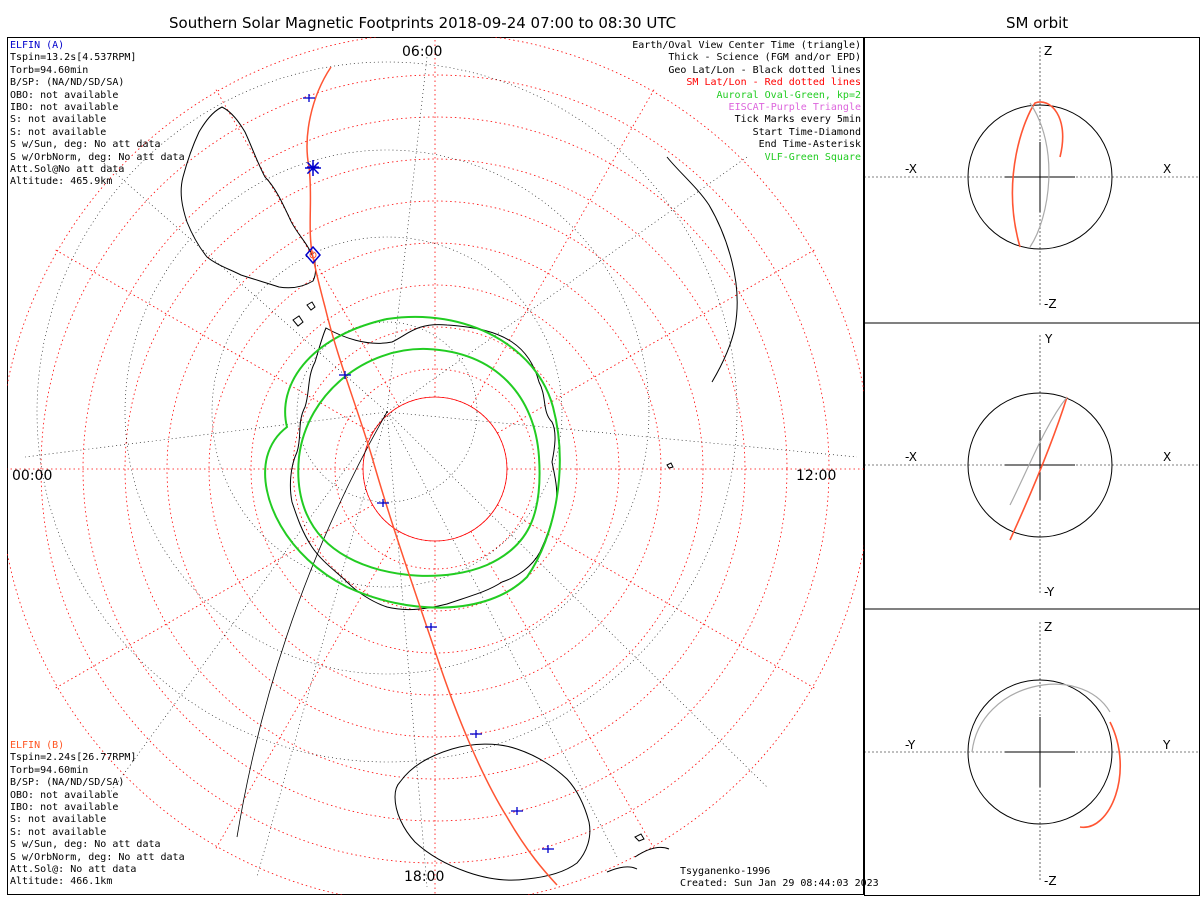 The height and width of the screenshot is (900, 1200). Describe the element at coordinates (1037, 23) in the screenshot. I see `orbit-title: SM orbit` at that location.